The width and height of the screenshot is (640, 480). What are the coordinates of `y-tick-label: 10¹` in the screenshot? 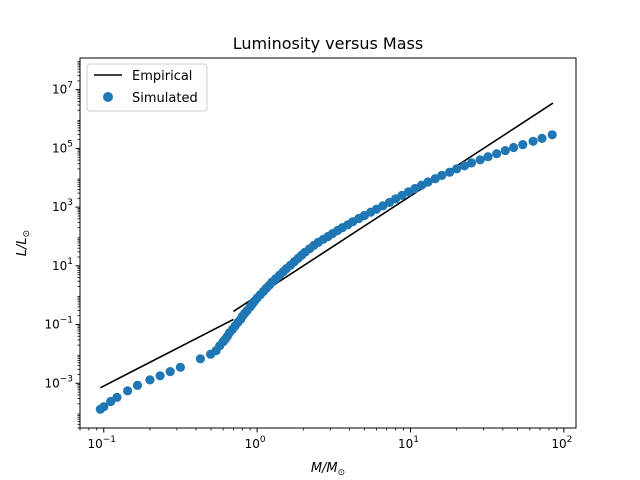 It's located at (62, 265).